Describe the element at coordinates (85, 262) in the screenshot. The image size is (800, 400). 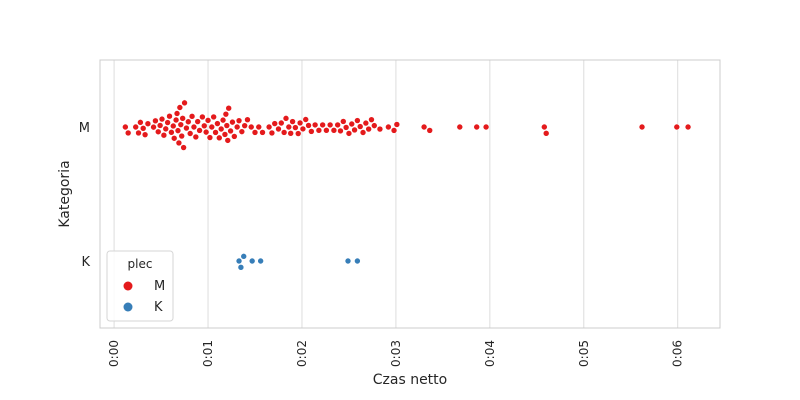
I see `y-tick-label: K` at that location.